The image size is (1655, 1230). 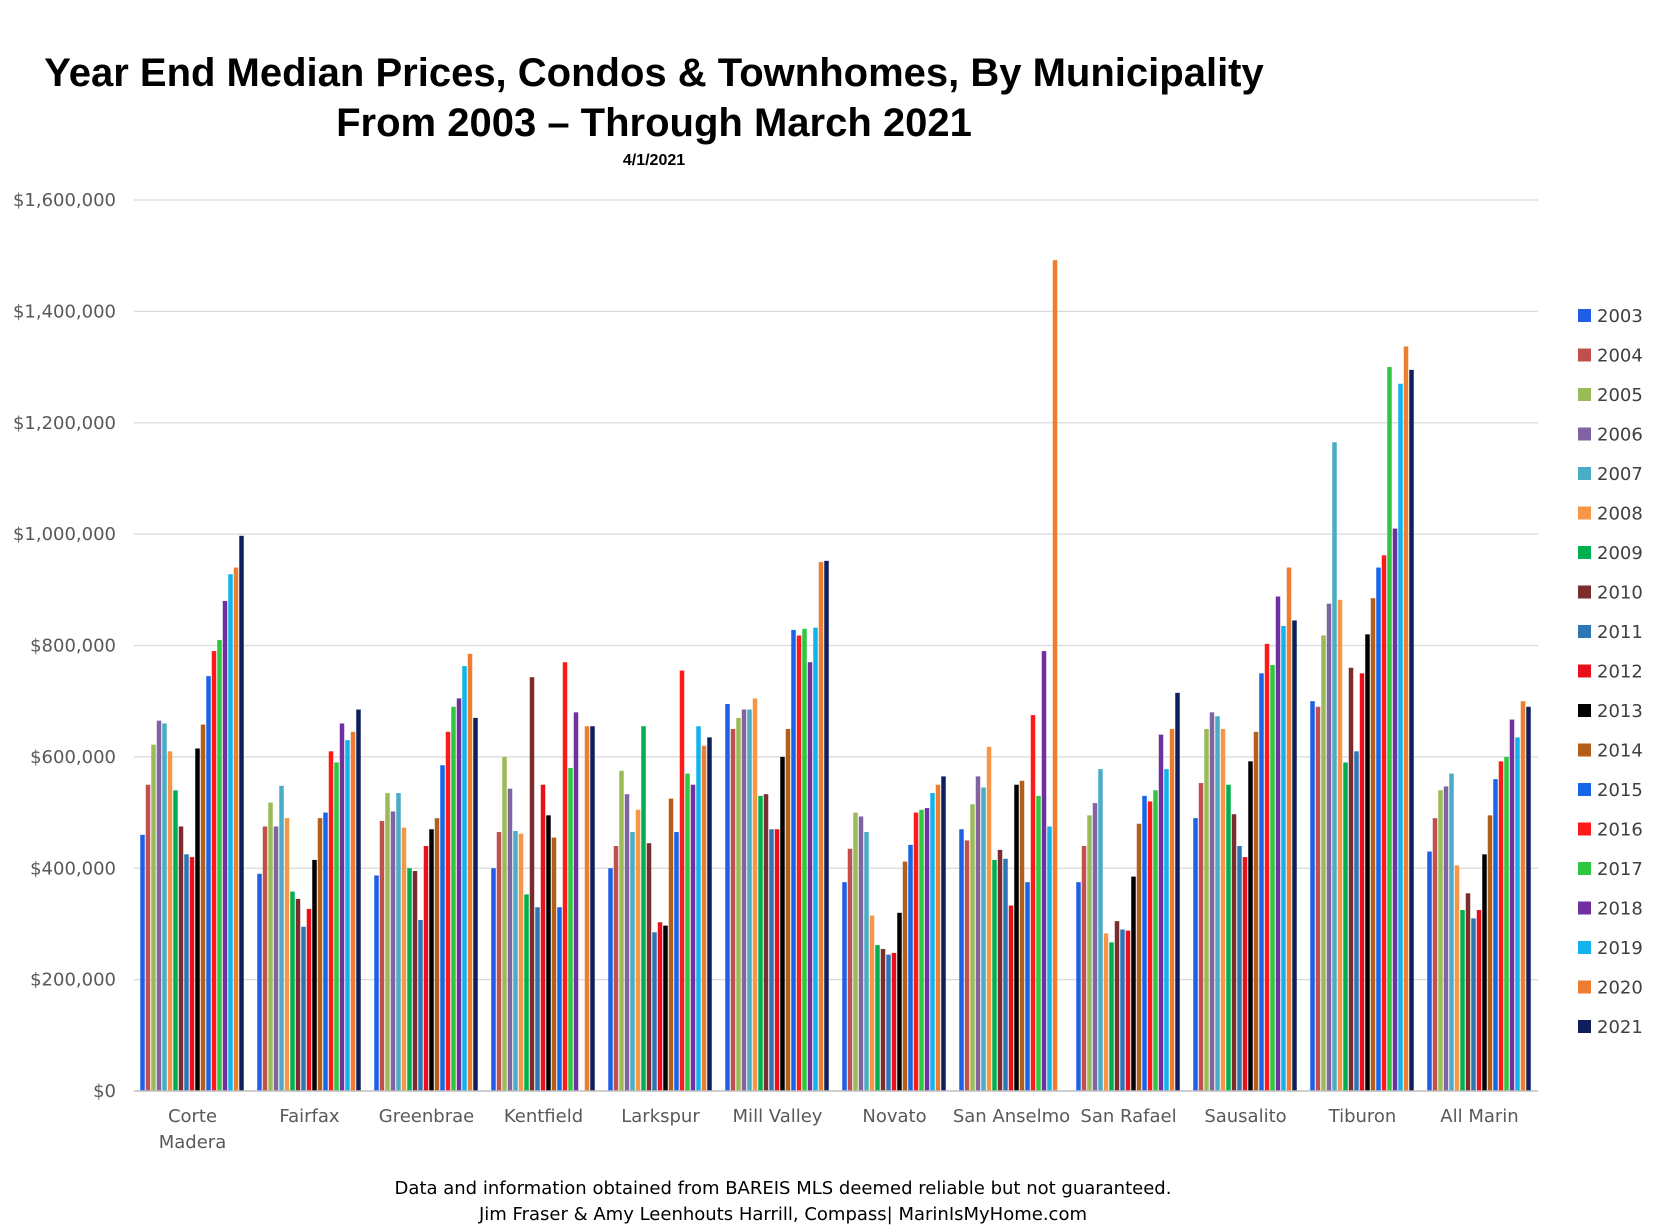 I want to click on legend-label-2006: 2006, so click(x=1620, y=435).